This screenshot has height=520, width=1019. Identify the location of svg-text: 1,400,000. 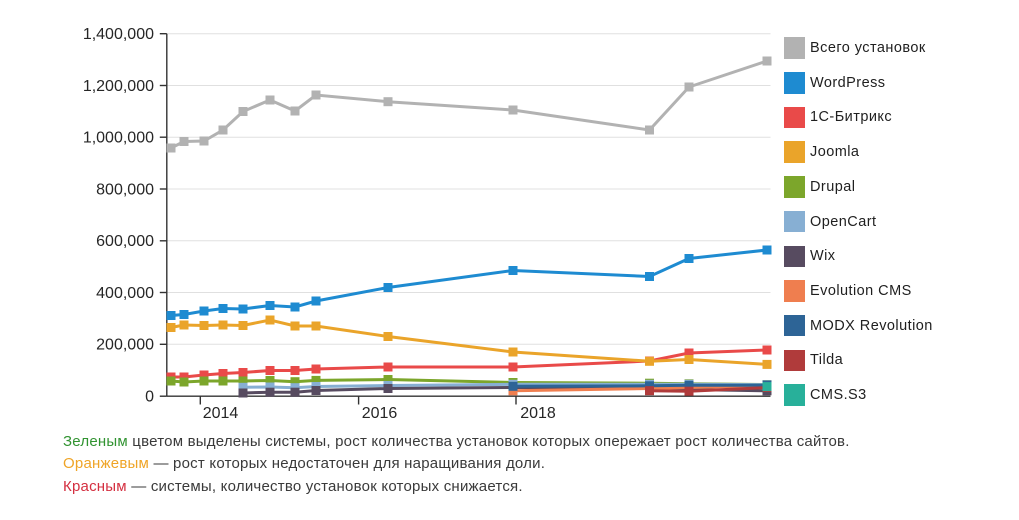
(118, 34).